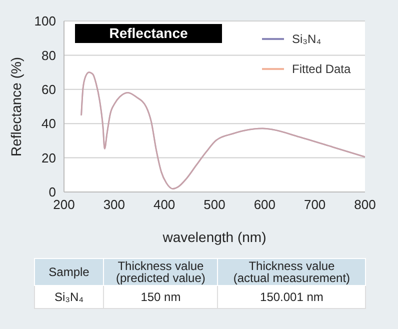 The image size is (398, 329). I want to click on text: 150 nm, so click(161, 297).